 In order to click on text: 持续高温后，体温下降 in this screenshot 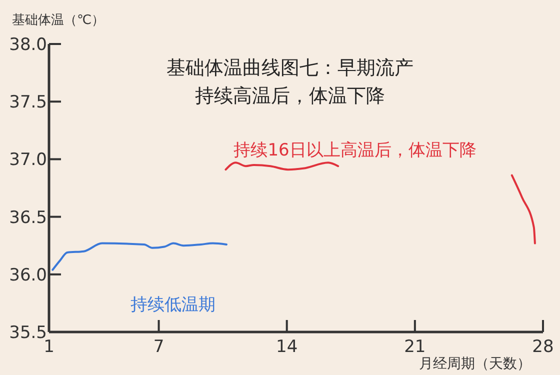, I will do `click(290, 96)`.